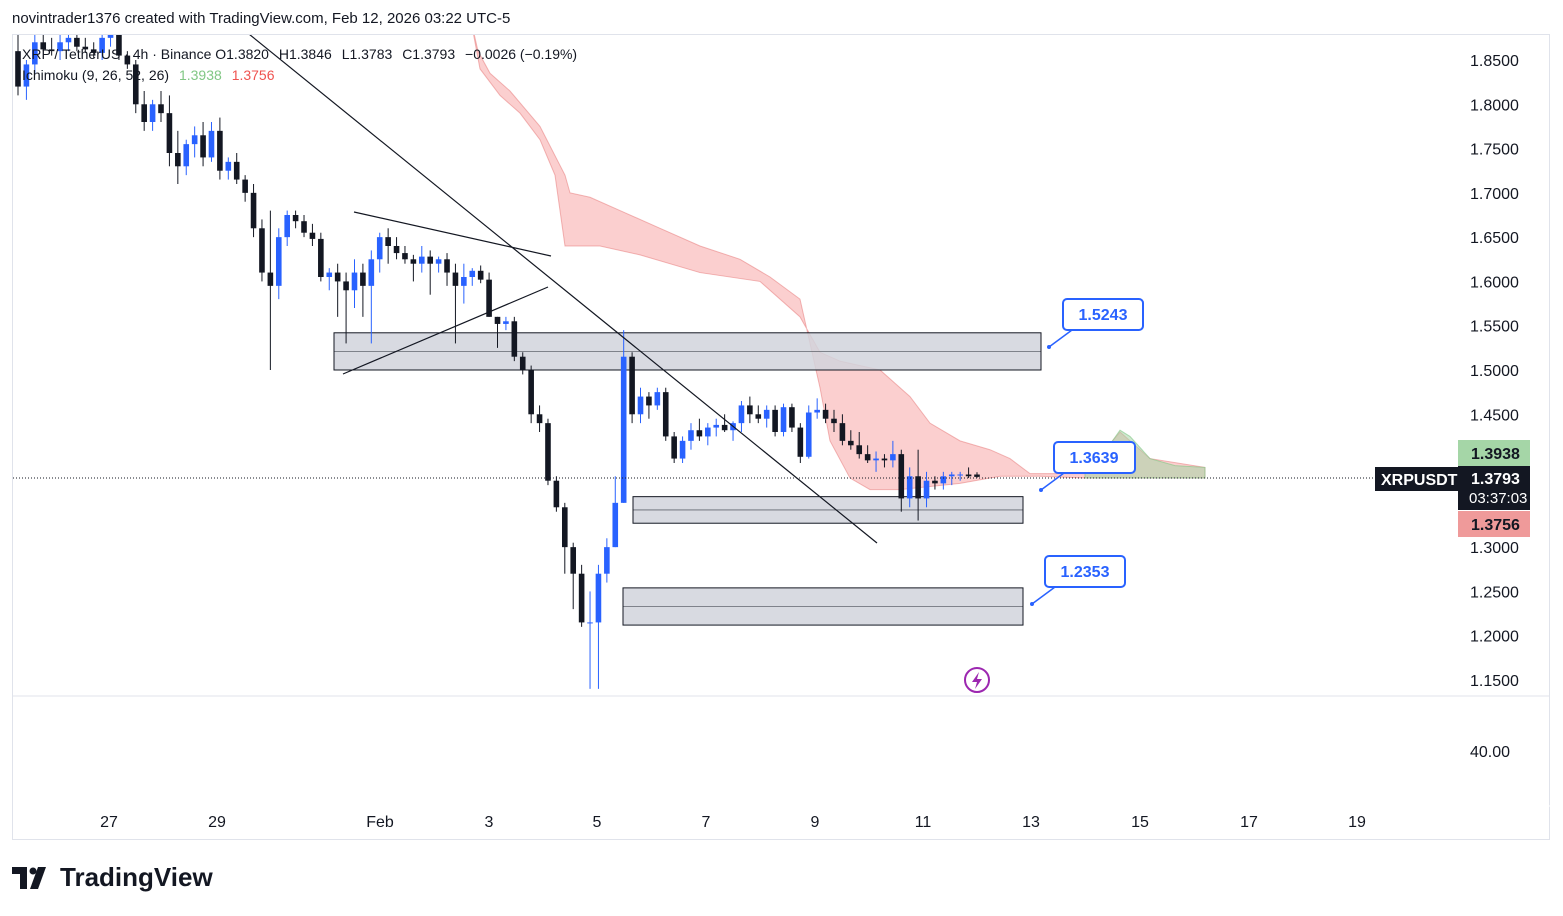  Describe the element at coordinates (977, 680) in the screenshot. I see `lightning-icon` at that location.